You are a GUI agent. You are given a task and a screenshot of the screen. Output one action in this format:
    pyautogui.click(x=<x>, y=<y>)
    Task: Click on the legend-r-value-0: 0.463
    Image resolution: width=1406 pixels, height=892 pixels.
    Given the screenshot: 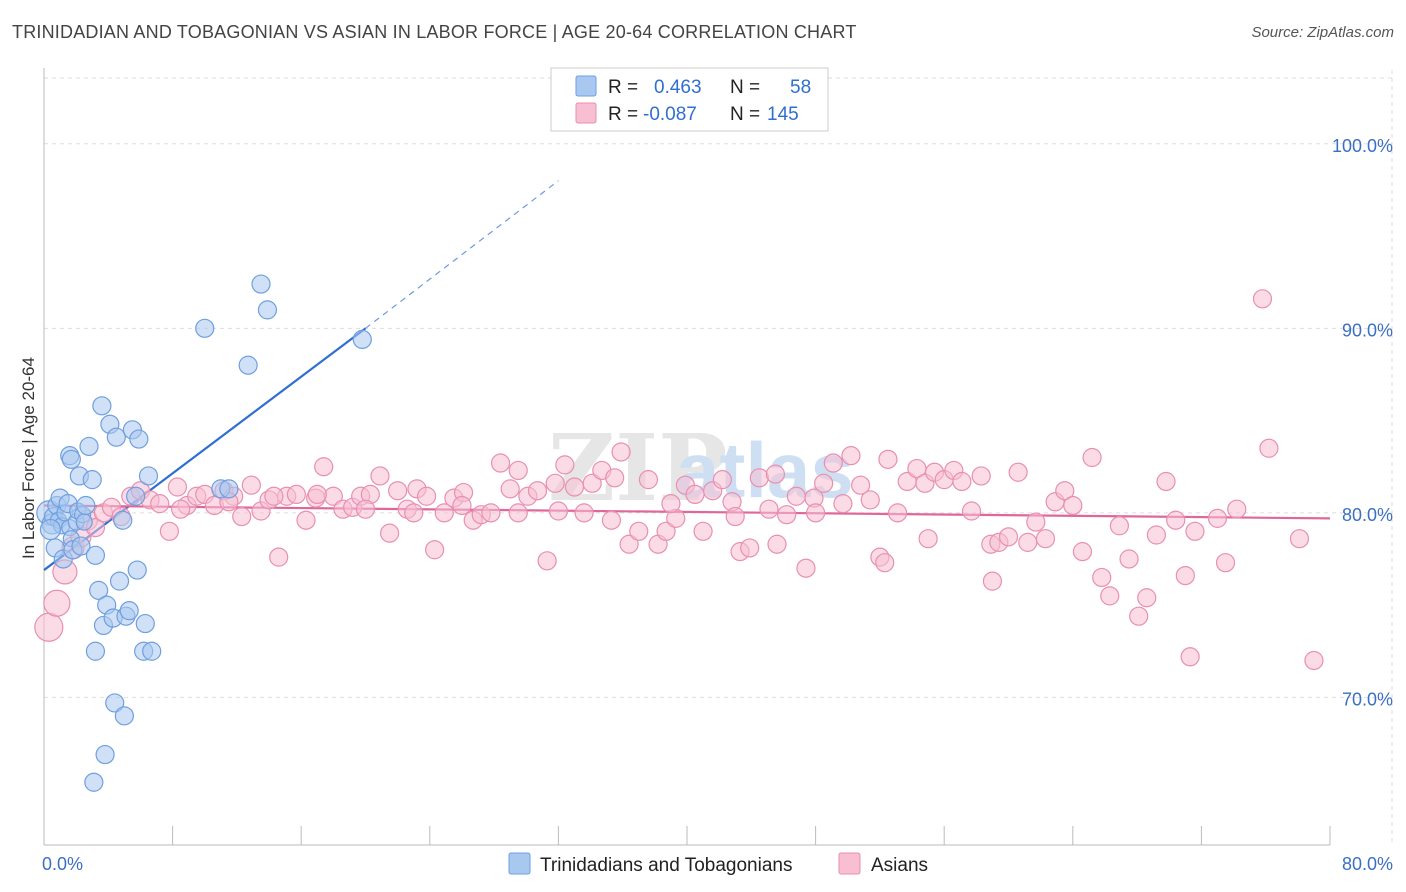 What is the action you would take?
    pyautogui.click(x=678, y=87)
    